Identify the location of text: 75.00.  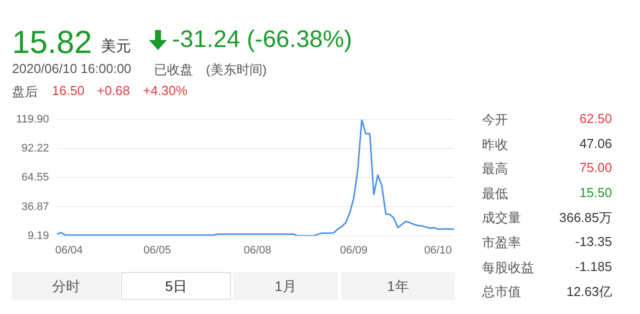
(595, 168).